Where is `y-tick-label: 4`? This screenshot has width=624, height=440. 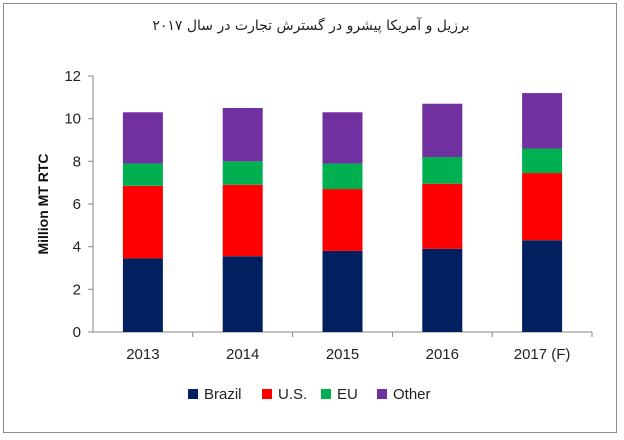
y-tick-label: 4 is located at coordinates (77, 247).